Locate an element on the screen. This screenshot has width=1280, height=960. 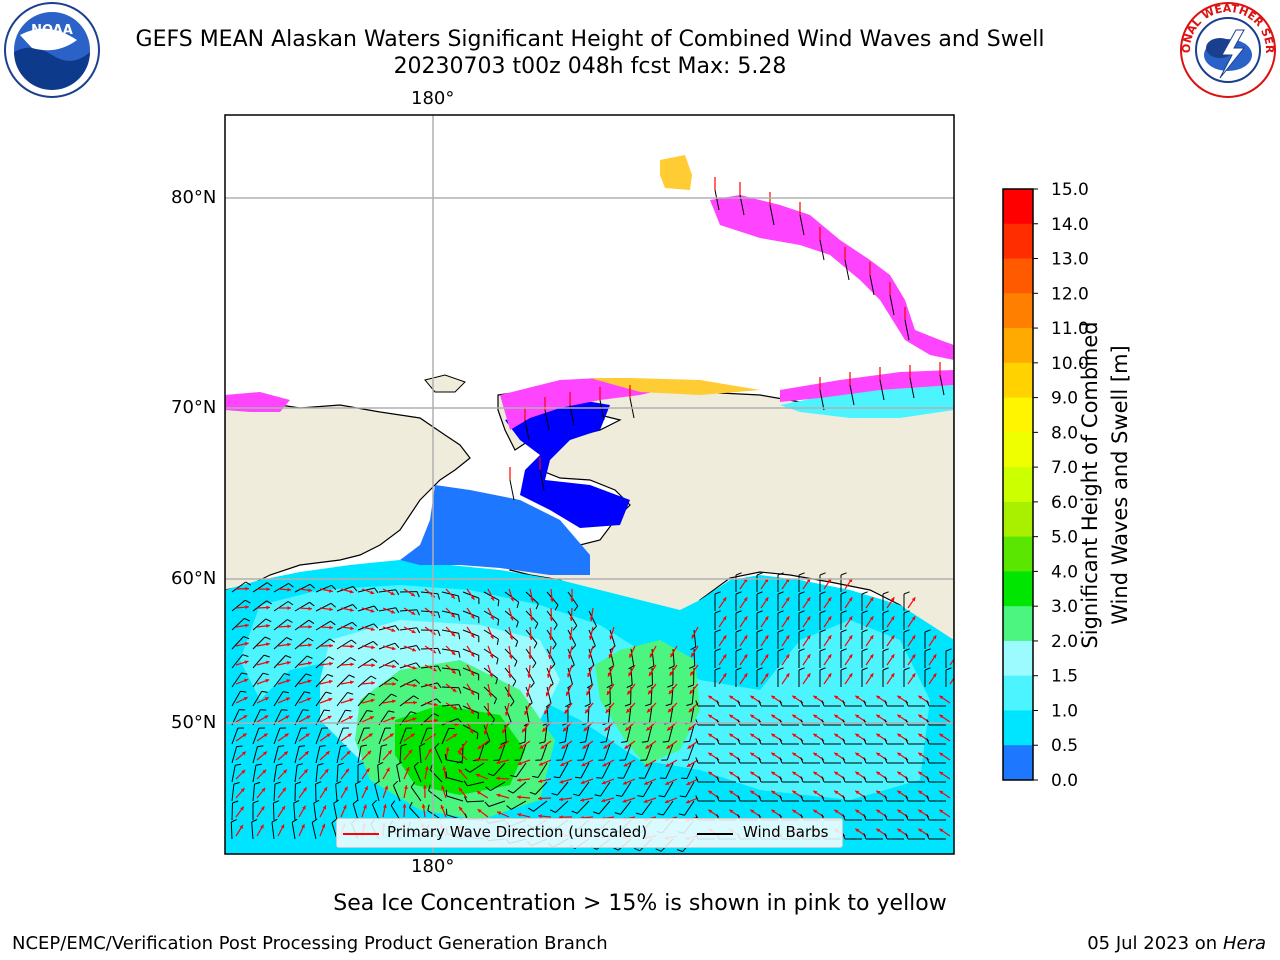
lon-label-top: 180° is located at coordinates (433, 98).